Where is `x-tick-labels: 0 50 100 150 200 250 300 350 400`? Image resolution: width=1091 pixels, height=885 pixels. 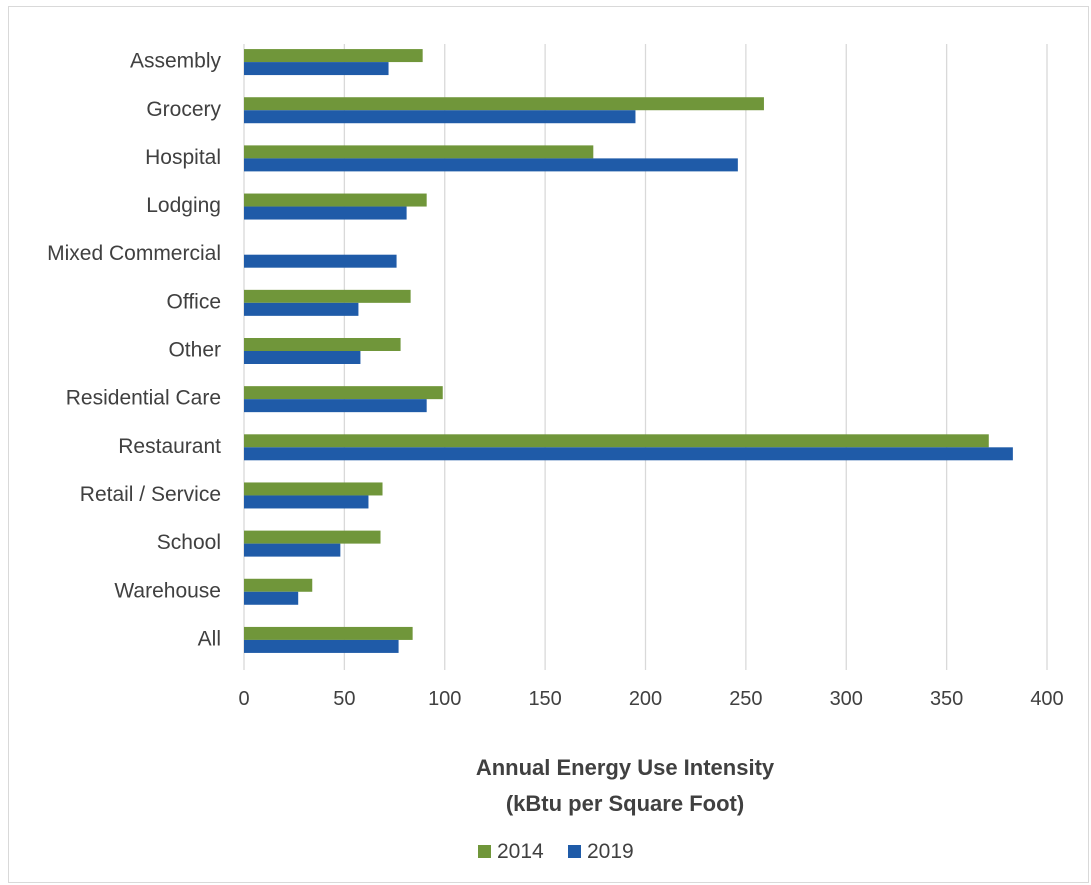
x-tick-labels: 0 50 100 150 200 250 300 350 400 is located at coordinates (650, 699).